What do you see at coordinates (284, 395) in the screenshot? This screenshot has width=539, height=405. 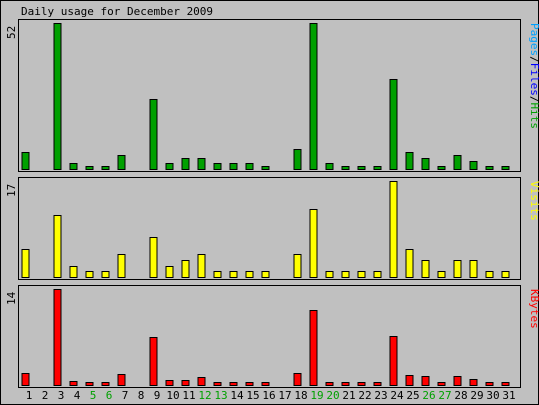 I see `x-tick-label: 17` at bounding box center [284, 395].